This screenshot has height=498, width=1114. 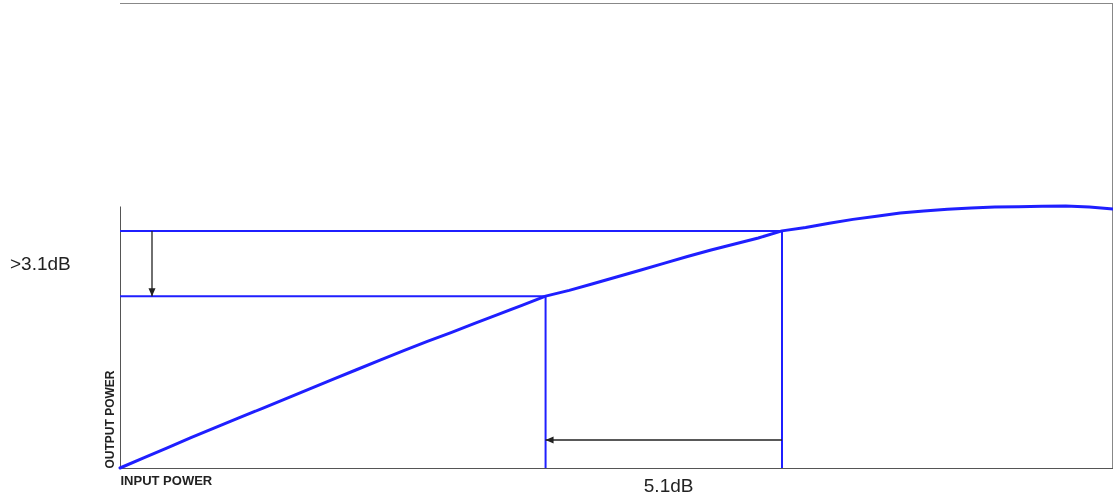 What do you see at coordinates (166, 480) in the screenshot?
I see `x-axis-title: INPUT POWER` at bounding box center [166, 480].